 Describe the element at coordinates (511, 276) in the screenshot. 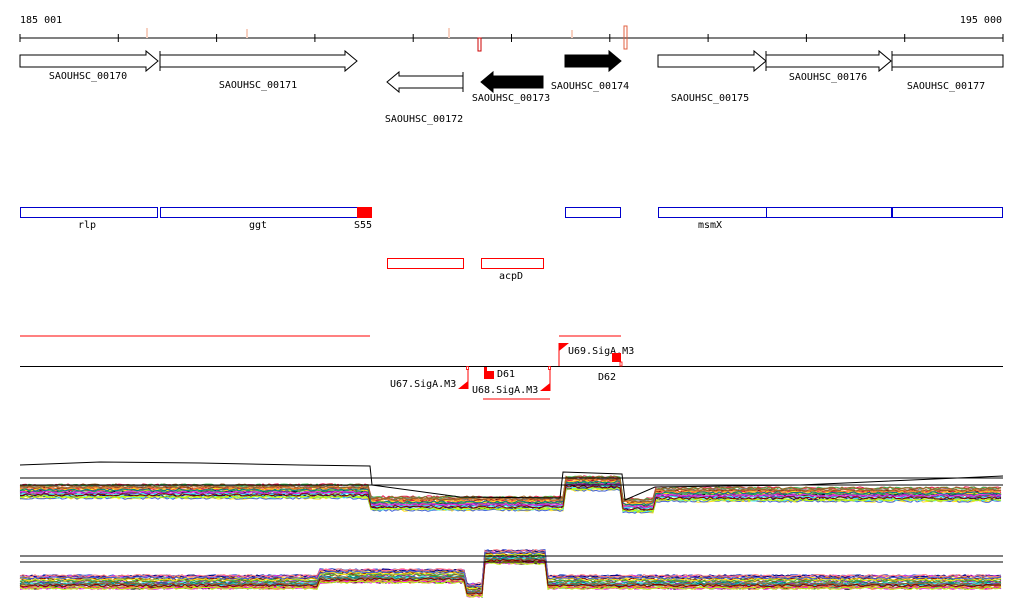

I see `feature-label: acpD` at that location.